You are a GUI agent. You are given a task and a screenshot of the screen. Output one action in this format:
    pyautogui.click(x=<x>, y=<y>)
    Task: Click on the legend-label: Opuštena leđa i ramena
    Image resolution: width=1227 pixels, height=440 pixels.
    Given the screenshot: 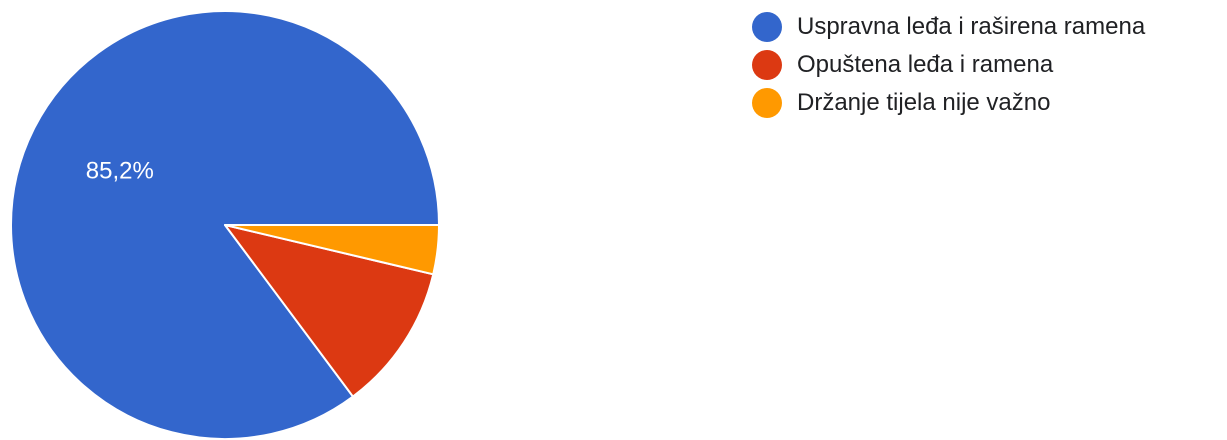 What is the action you would take?
    pyautogui.click(x=925, y=64)
    